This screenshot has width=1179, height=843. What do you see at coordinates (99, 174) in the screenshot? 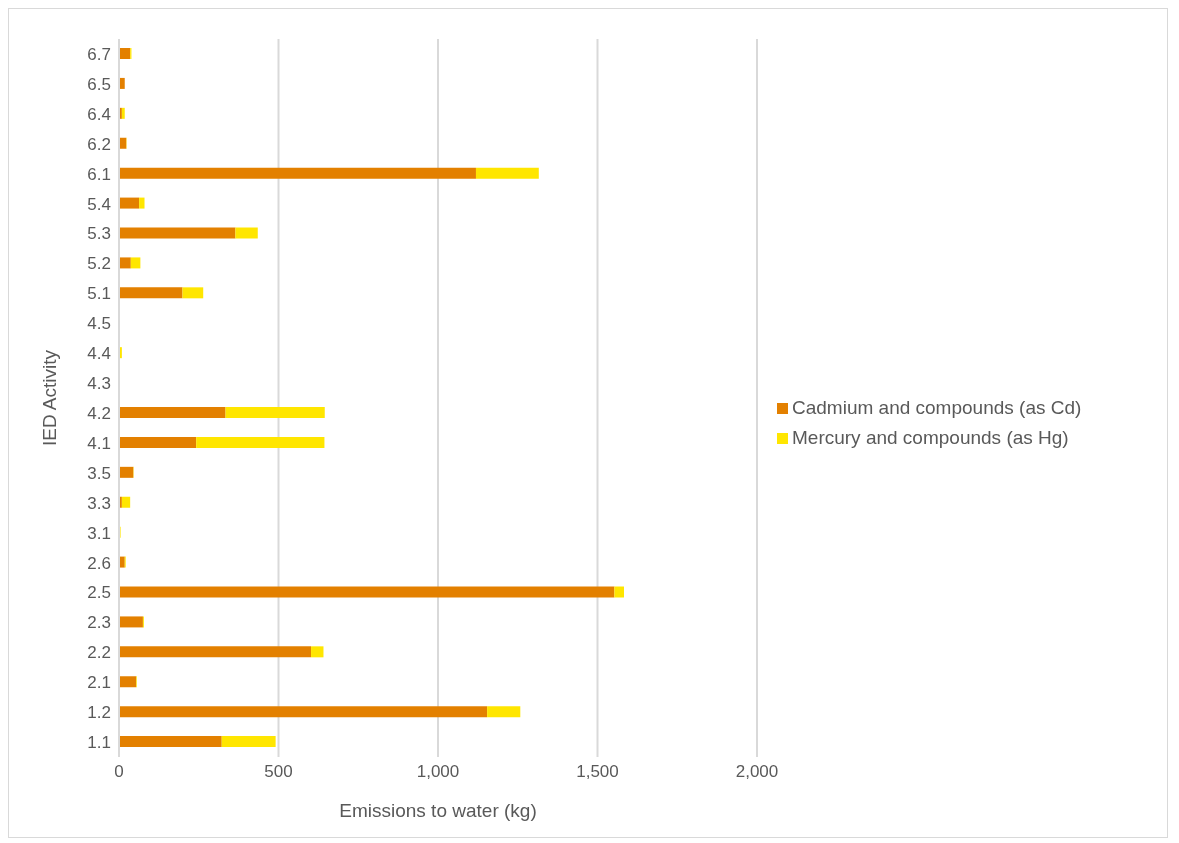
I see `y-tick-label: 6.1` at bounding box center [99, 174].